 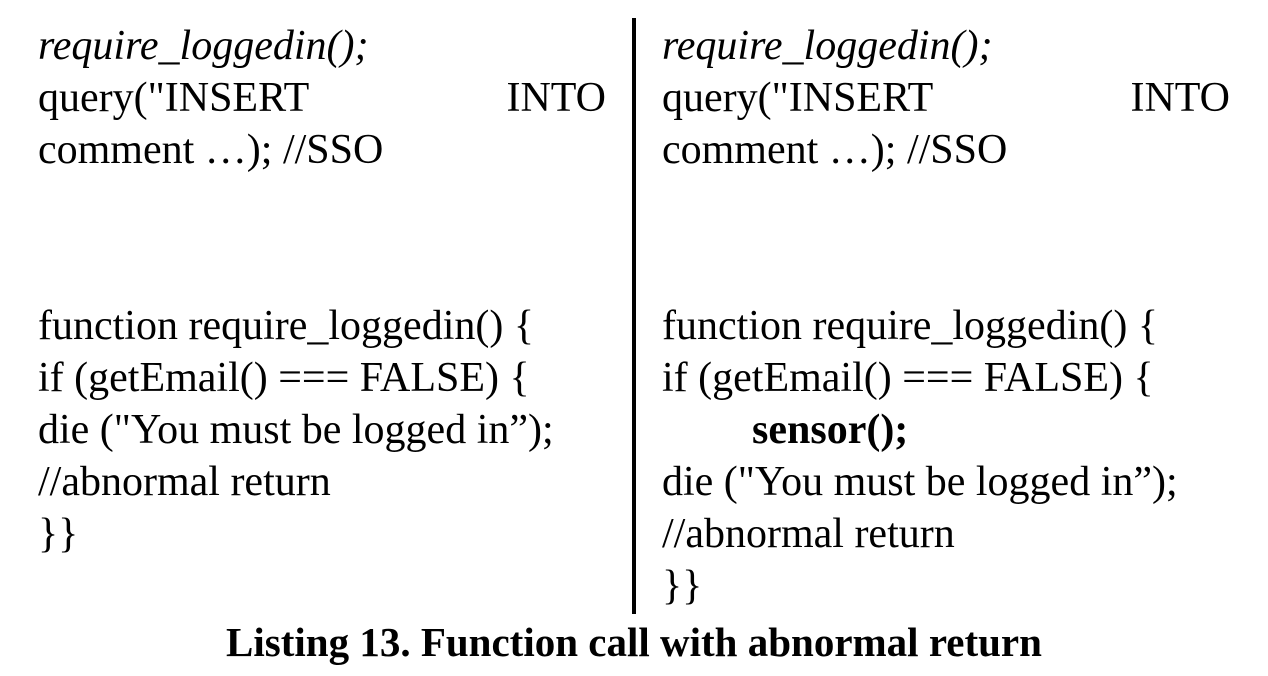 I want to click on left-function-declaration: function require_loggedin() {, so click(x=286, y=326).